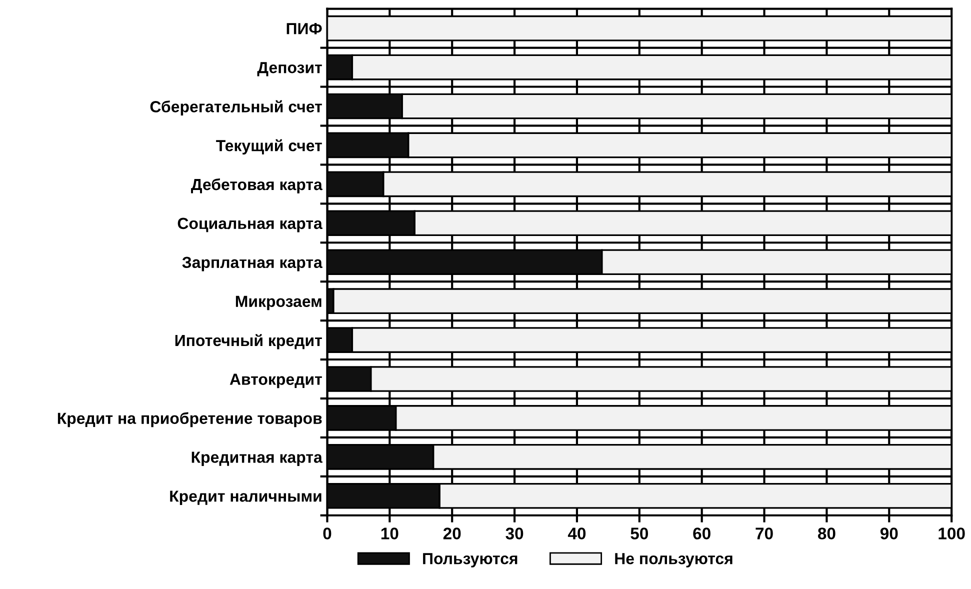  What do you see at coordinates (452, 534) in the screenshot?
I see `x-tick-label: 20` at bounding box center [452, 534].